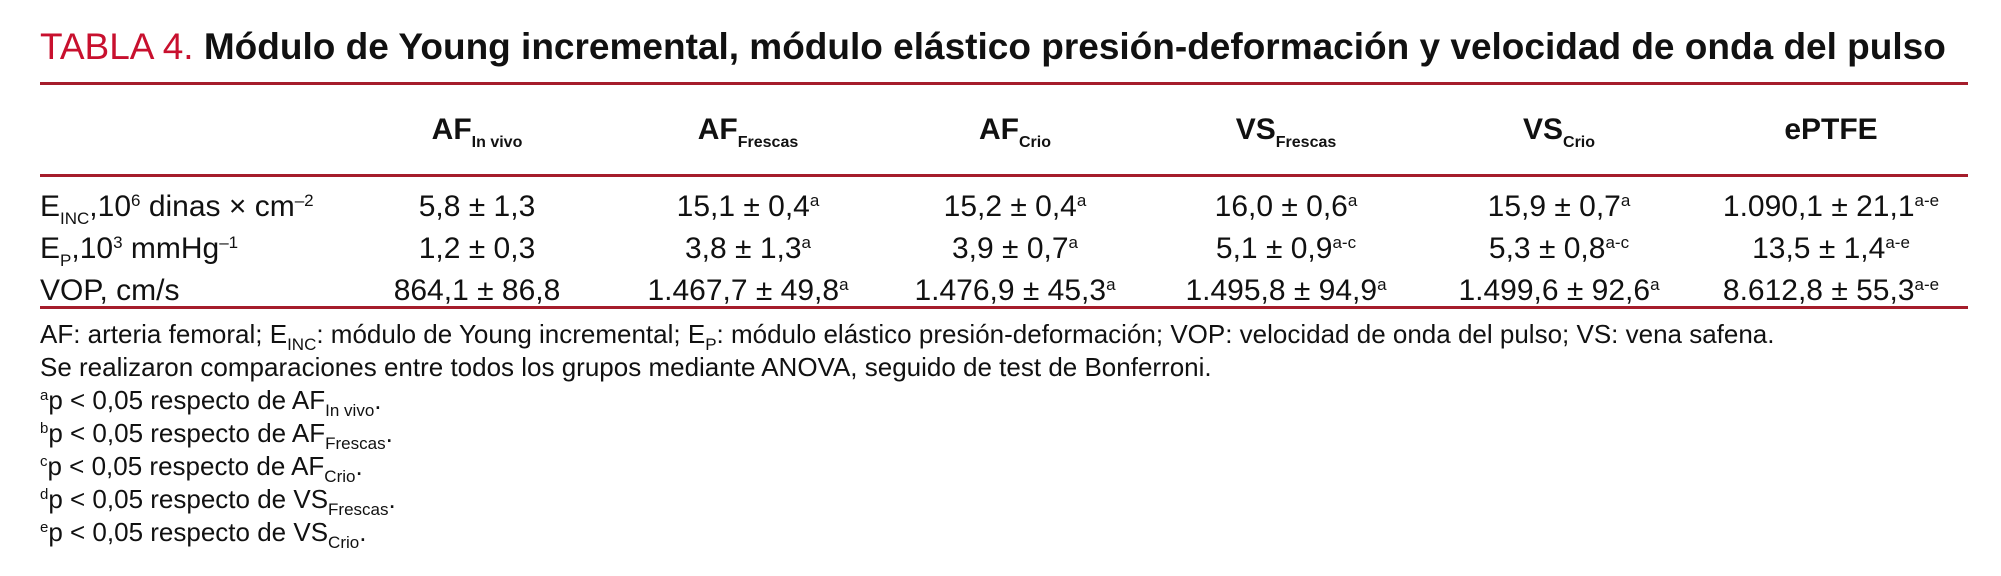  What do you see at coordinates (201, 468) in the screenshot?
I see `footnote-c: cp < 0,05 respecto de AFCrio.` at bounding box center [201, 468].